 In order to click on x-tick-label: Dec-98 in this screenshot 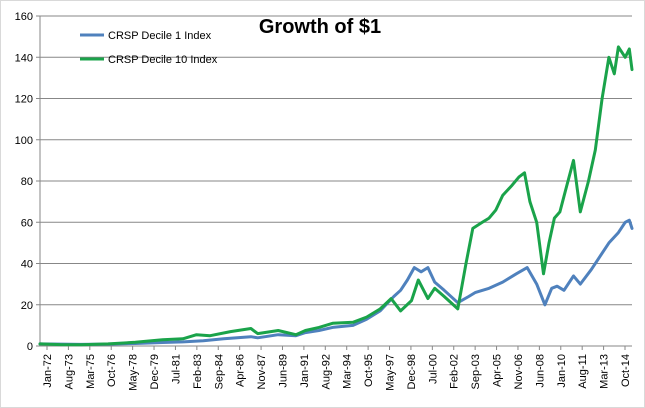, I will do `click(412, 371)`.